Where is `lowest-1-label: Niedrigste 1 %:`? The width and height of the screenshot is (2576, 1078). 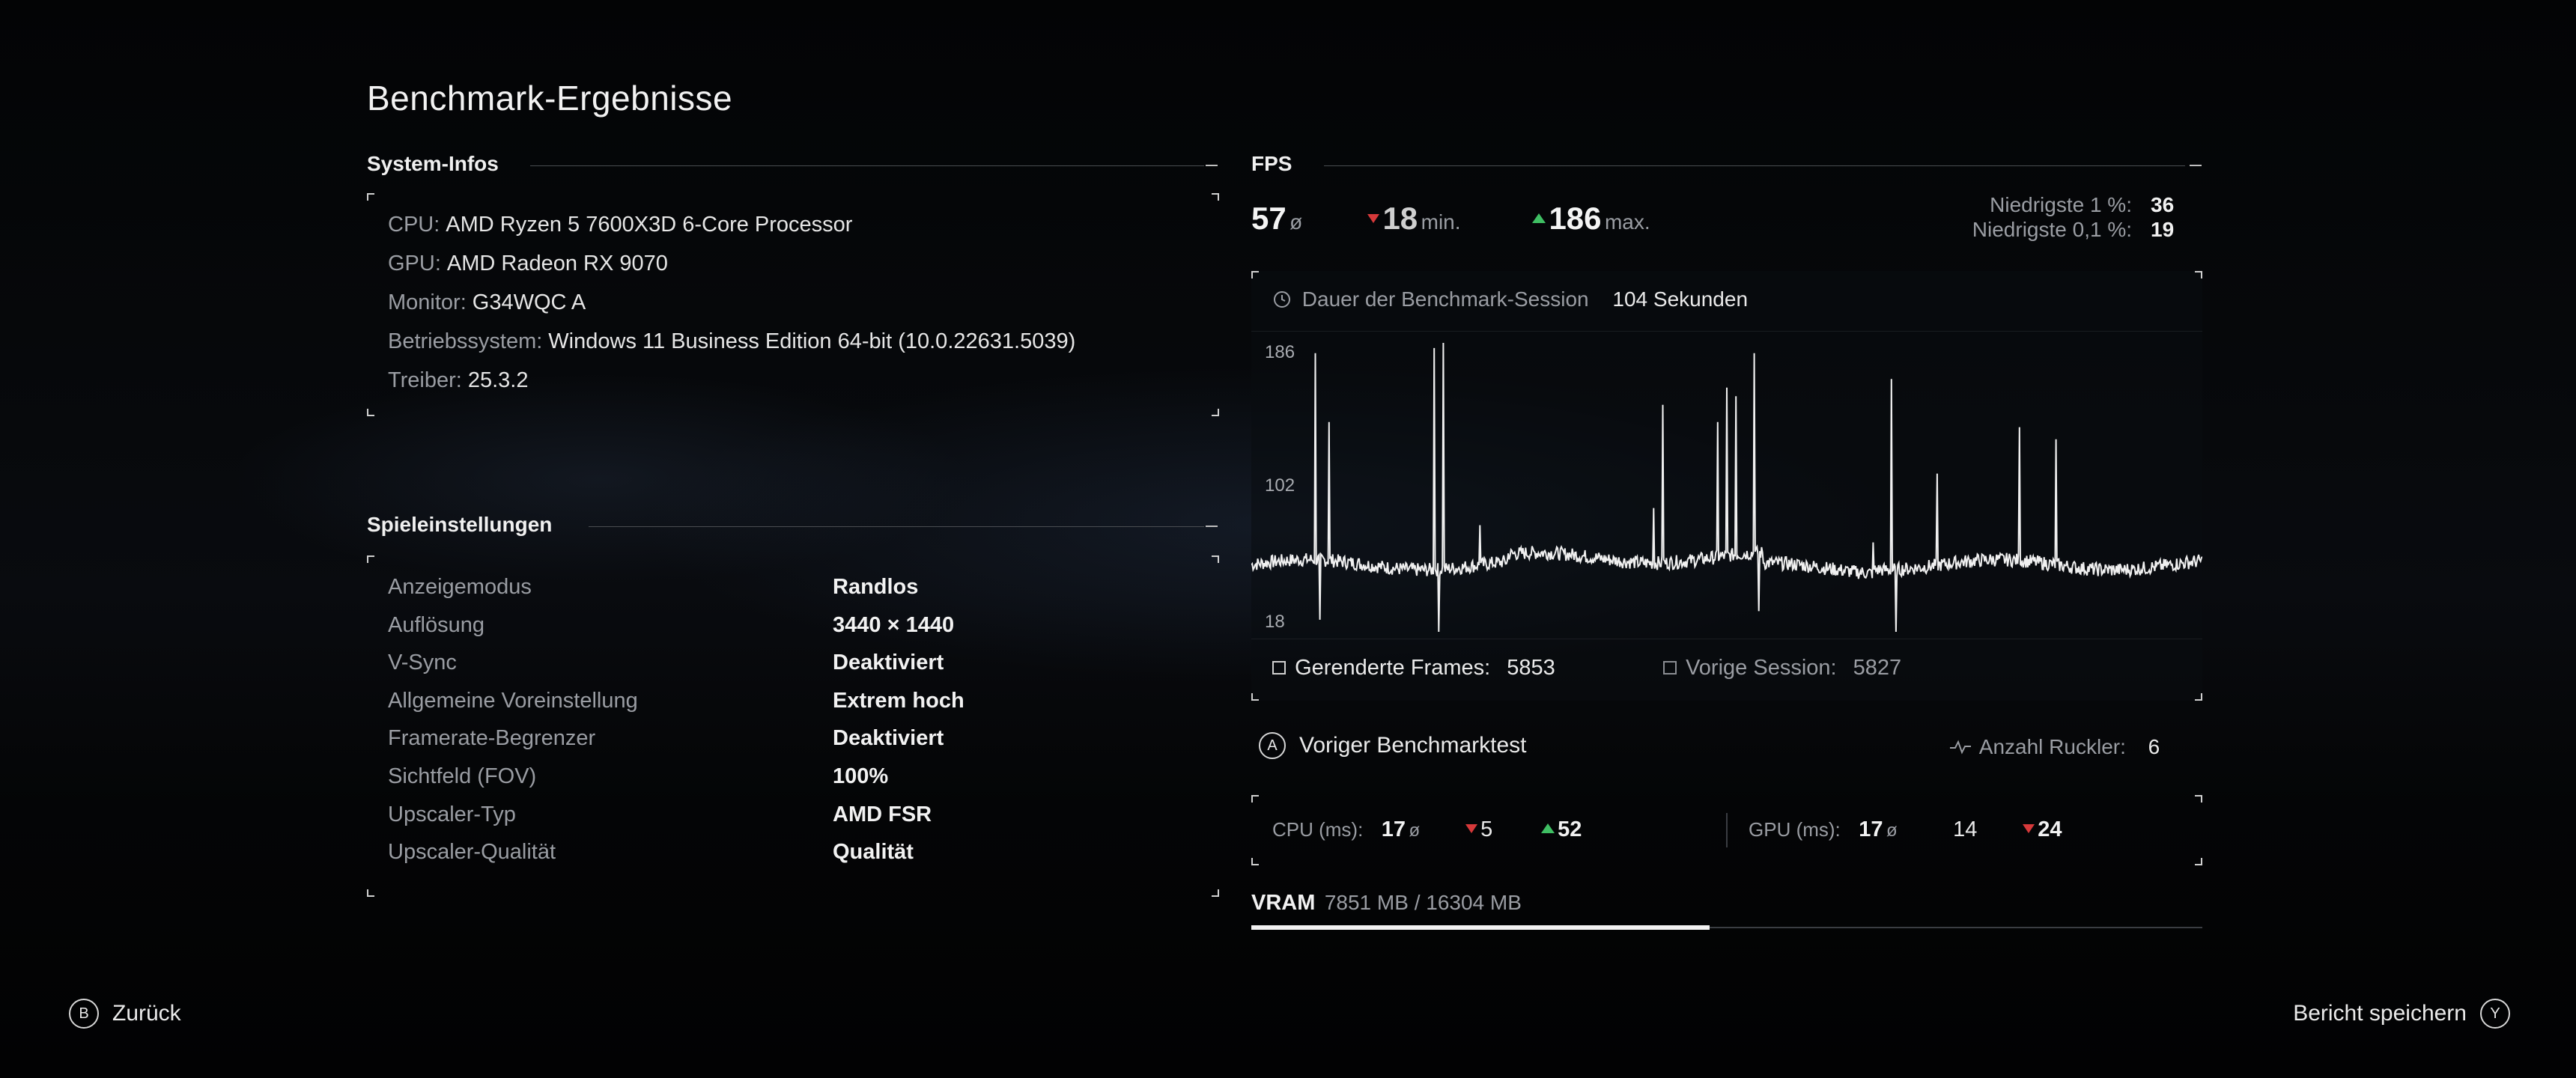 lowest-1-label: Niedrigste 1 %: is located at coordinates (2061, 204).